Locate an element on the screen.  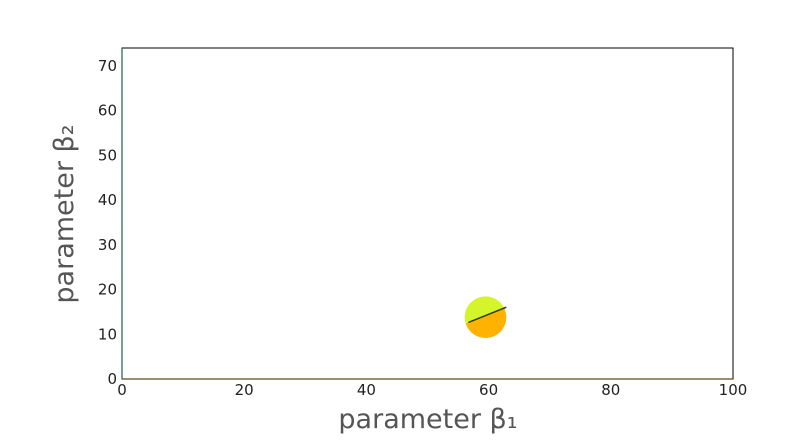
x-tick-label: 100 is located at coordinates (733, 390).